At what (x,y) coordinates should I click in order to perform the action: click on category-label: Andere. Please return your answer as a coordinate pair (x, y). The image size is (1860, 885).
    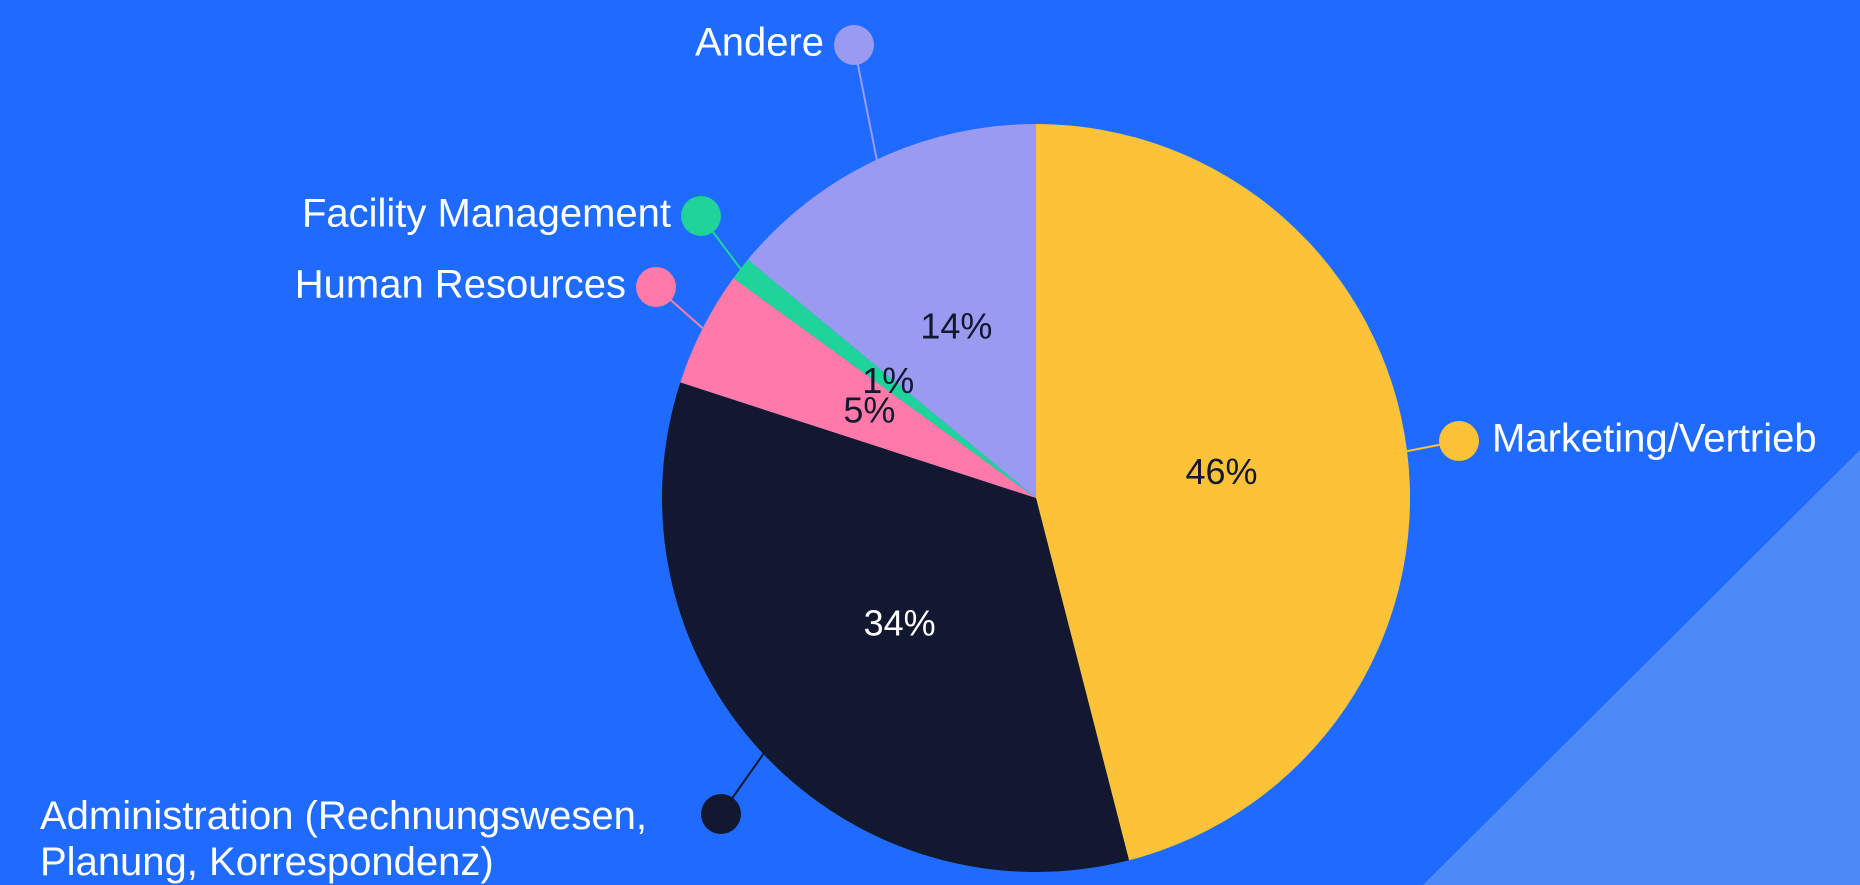
    Looking at the image, I should click on (759, 43).